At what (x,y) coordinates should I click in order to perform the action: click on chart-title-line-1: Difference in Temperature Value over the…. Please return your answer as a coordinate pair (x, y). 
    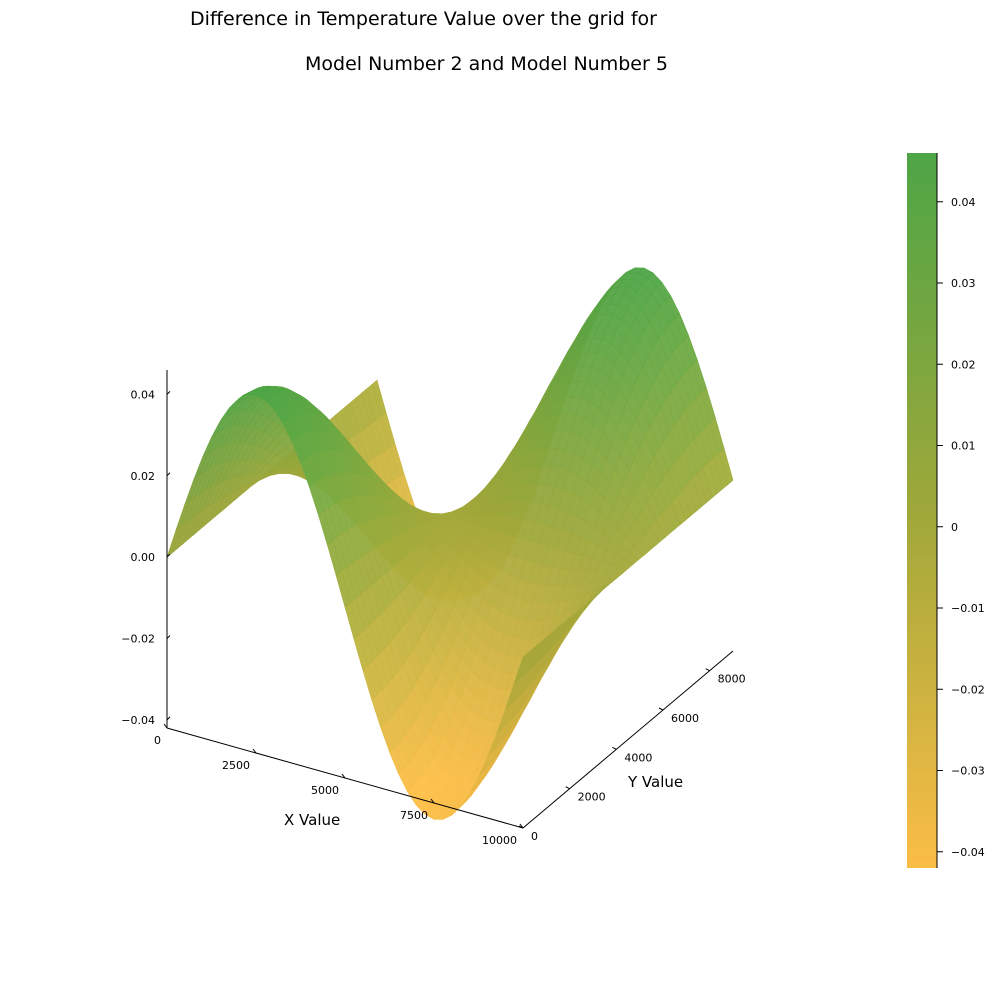
    Looking at the image, I should click on (423, 19).